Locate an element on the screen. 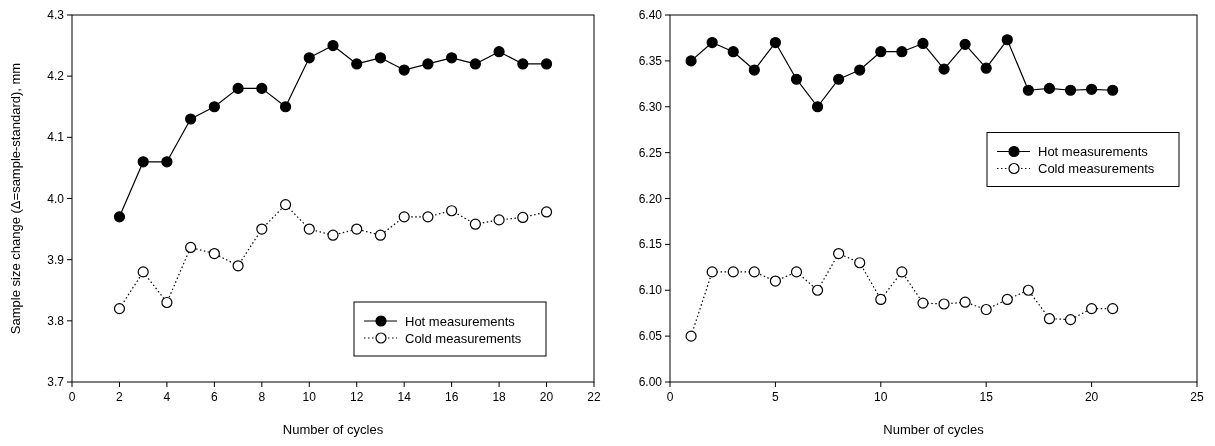 This screenshot has height=446, width=1215. y-tick-label: 6.05 is located at coordinates (650, 336).